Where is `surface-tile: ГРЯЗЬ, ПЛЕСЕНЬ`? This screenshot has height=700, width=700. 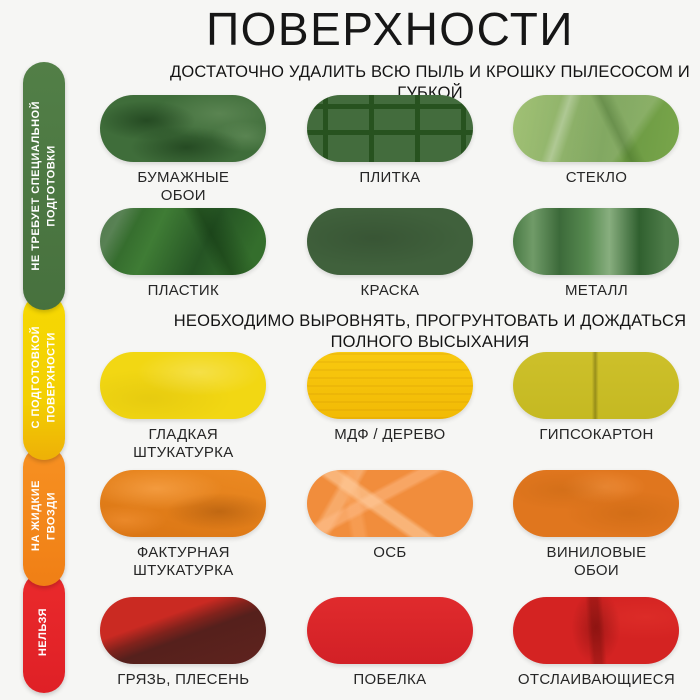 surface-tile: ГРЯЗЬ, ПЛЕСЕНЬ is located at coordinates (183, 643).